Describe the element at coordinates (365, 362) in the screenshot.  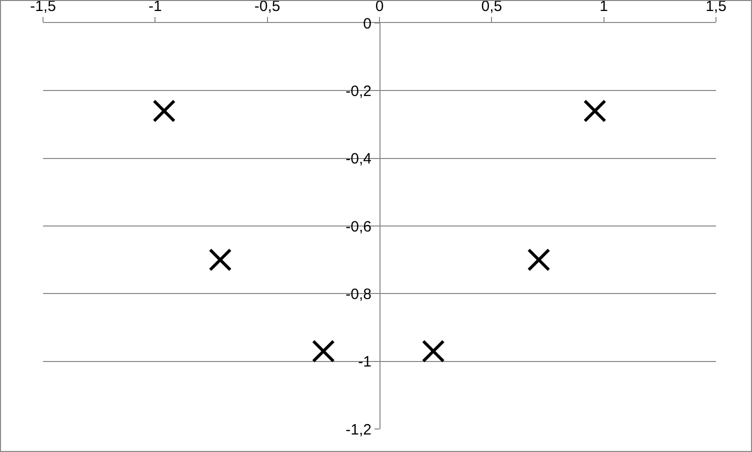
I see `y-tick-label: -1` at that location.